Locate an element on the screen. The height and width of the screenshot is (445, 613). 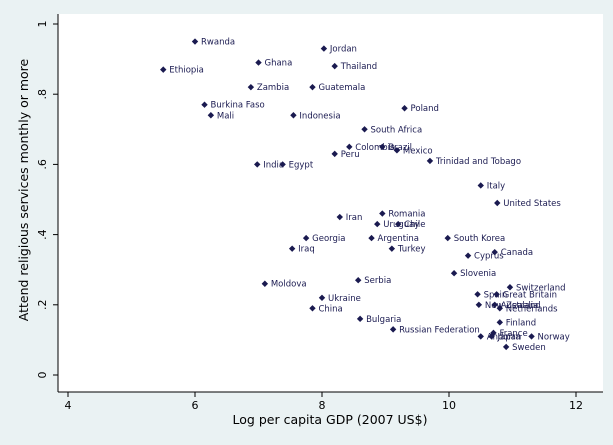
point-chile: Chile is located at coordinates (410, 225).